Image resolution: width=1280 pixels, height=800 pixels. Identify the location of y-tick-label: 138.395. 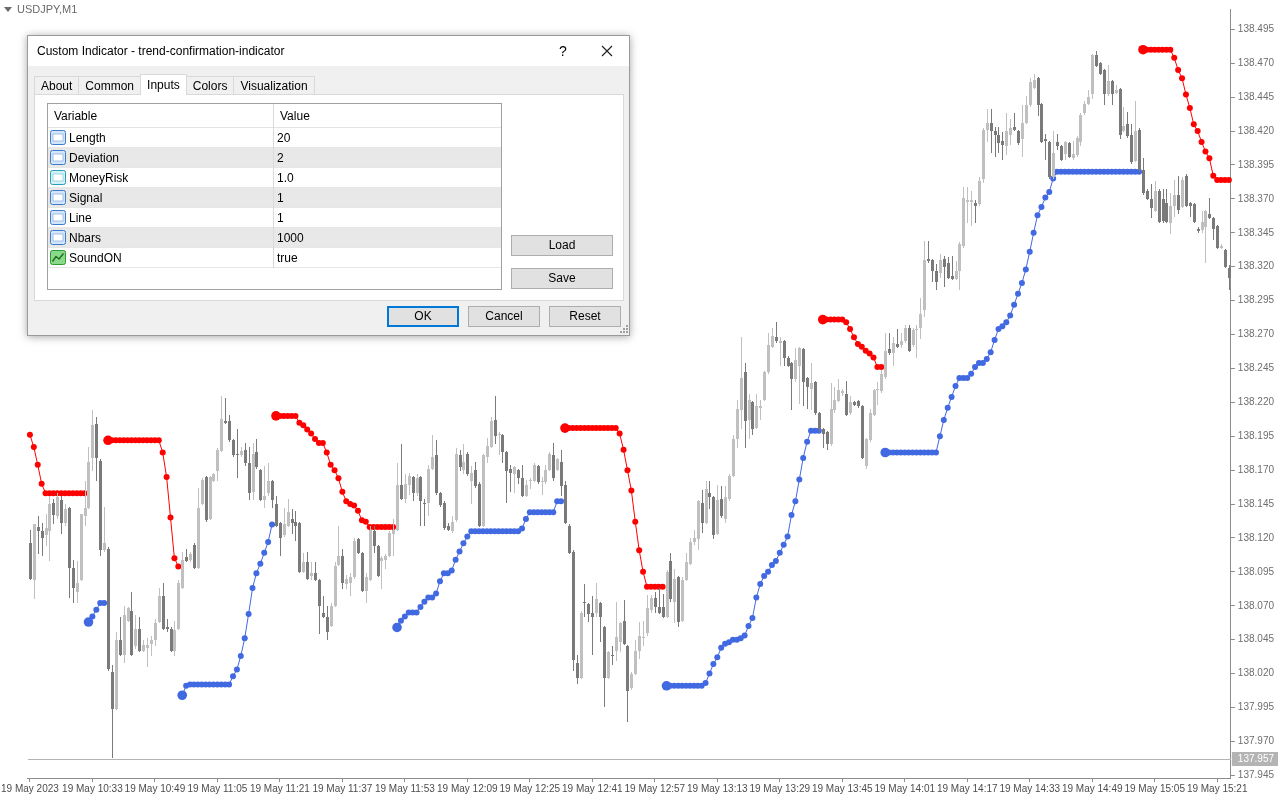
(1256, 164).